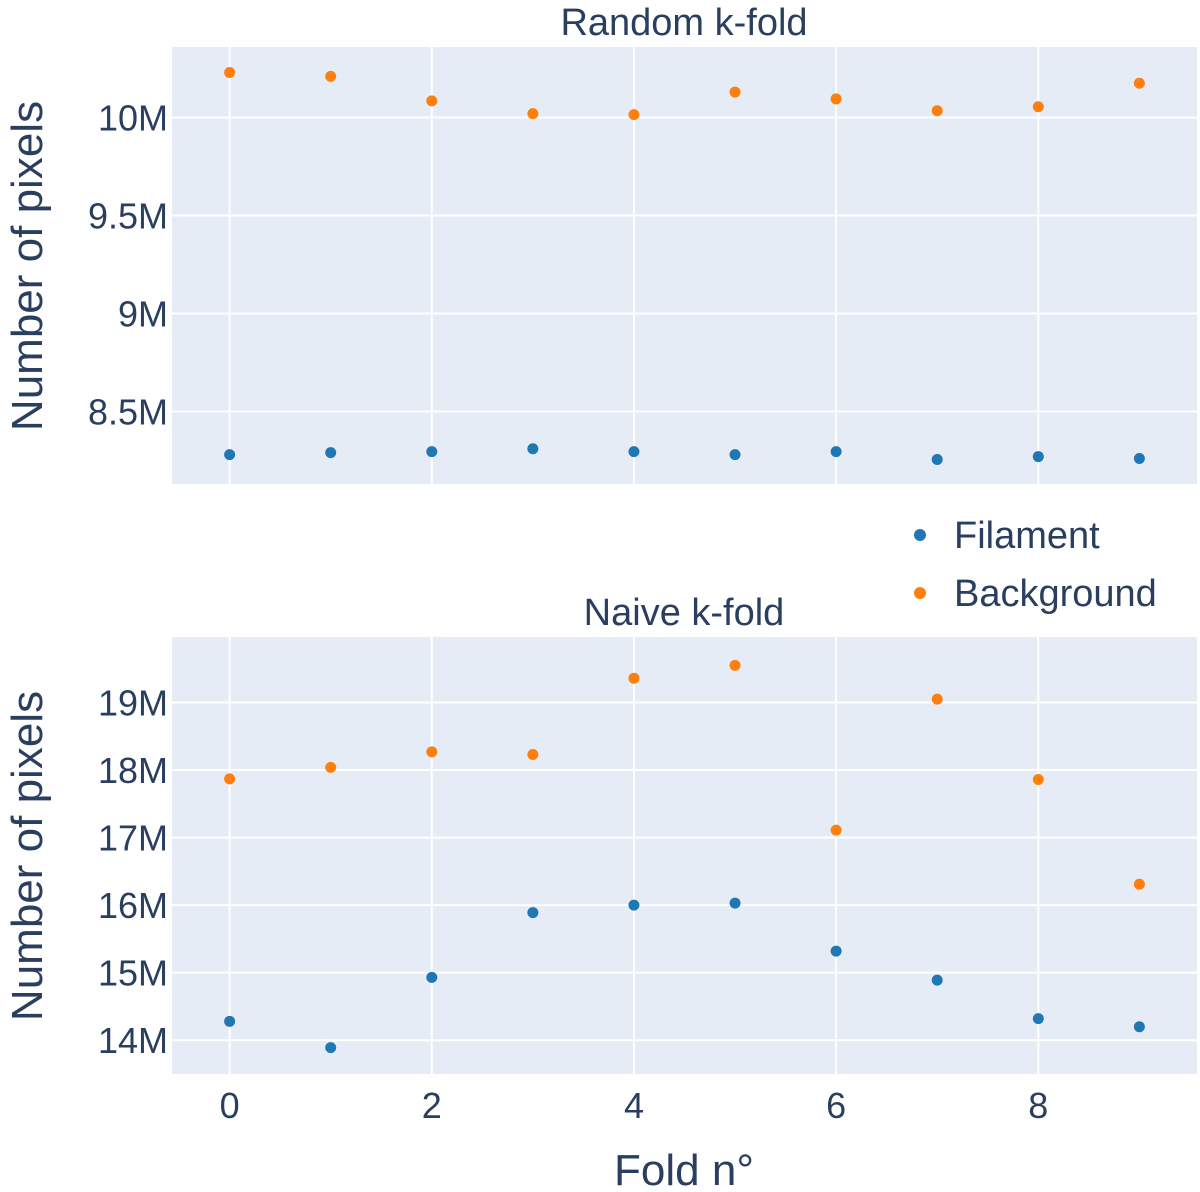  Describe the element at coordinates (133, 838) in the screenshot. I see `y-tick-label: 17M` at that location.